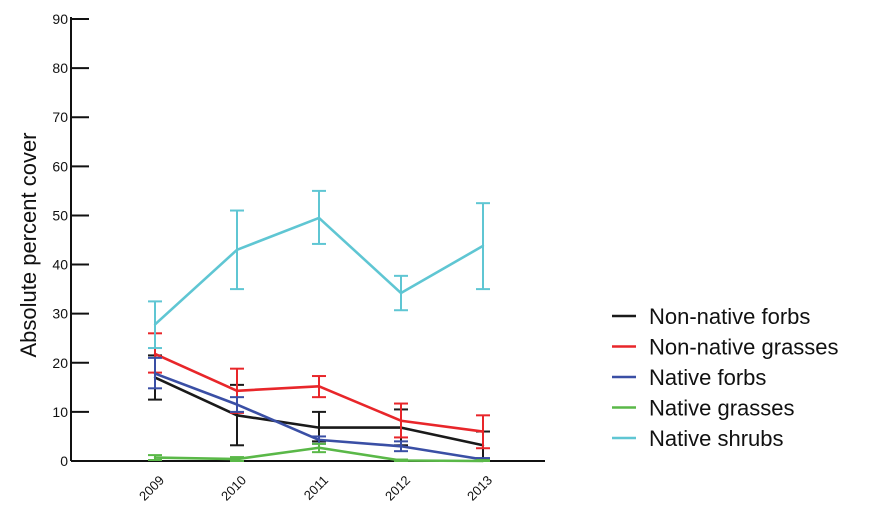 The image size is (895, 508). What do you see at coordinates (319, 452) in the screenshot?
I see `series-native-grasses` at bounding box center [319, 452].